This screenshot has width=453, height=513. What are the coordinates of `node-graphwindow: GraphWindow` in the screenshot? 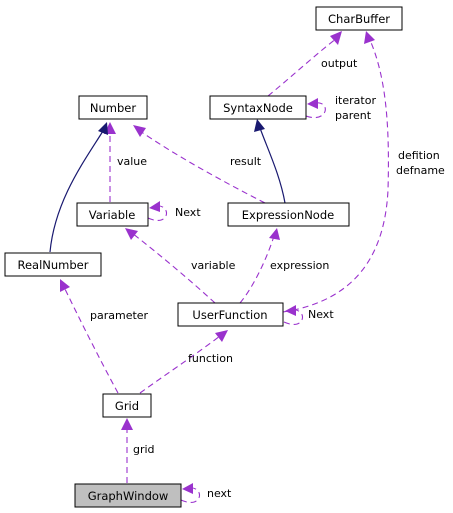 It's located at (128, 495).